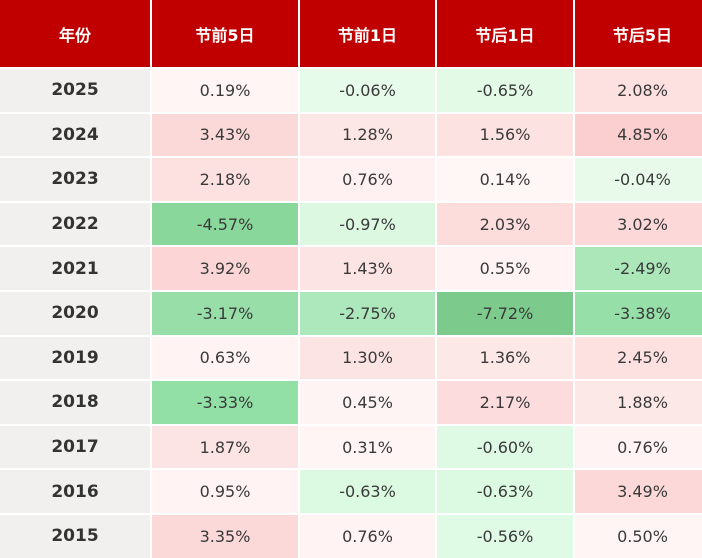 This screenshot has width=702, height=558. What do you see at coordinates (225, 135) in the screenshot?
I see `value-cell-pre5: 3.43%` at bounding box center [225, 135].